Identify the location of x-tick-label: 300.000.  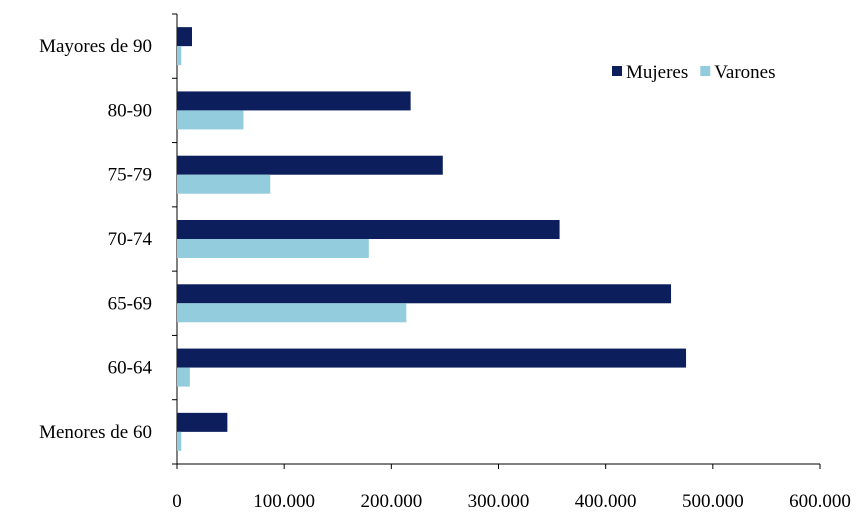
(499, 501).